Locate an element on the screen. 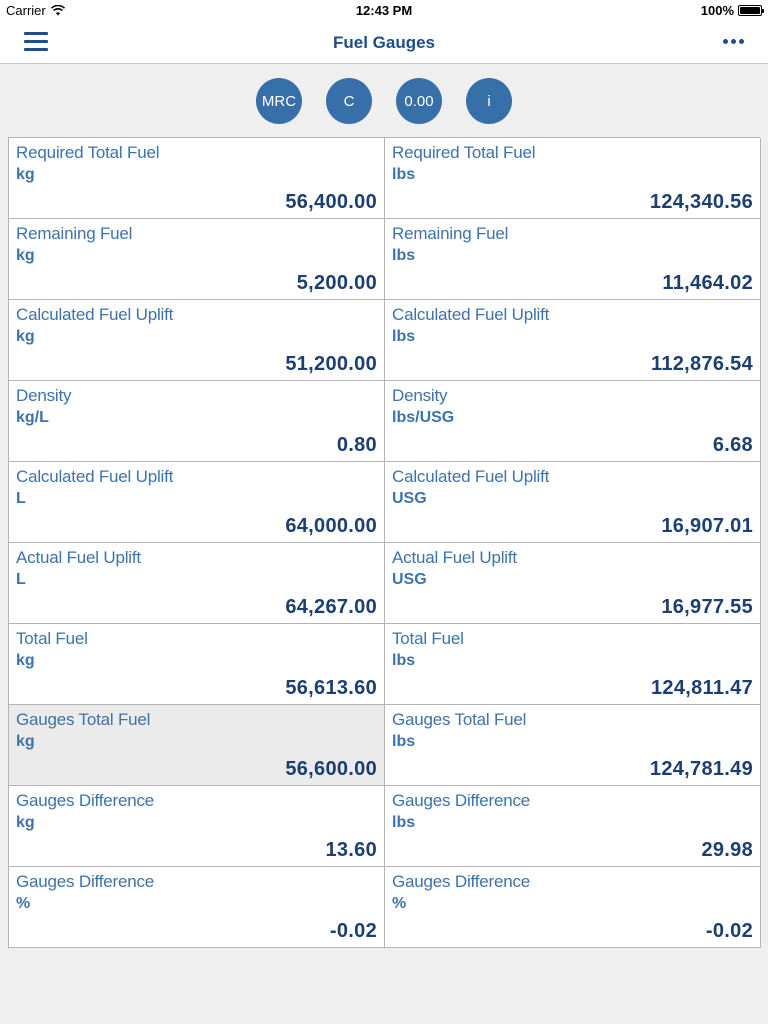 This screenshot has width=768, height=1024. cell-value: 124,340.56 is located at coordinates (701, 202).